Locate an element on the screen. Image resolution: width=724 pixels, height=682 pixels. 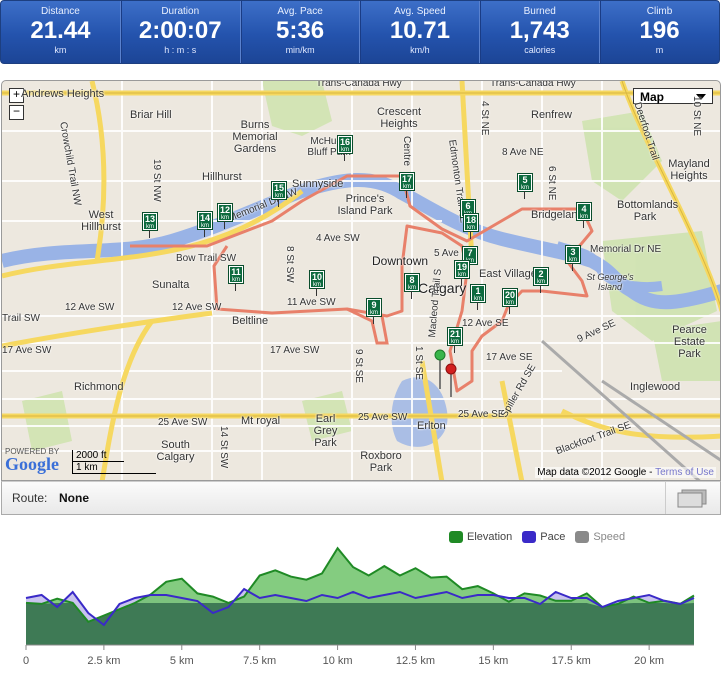
km-marker: 8 km is located at coordinates (412, 286).